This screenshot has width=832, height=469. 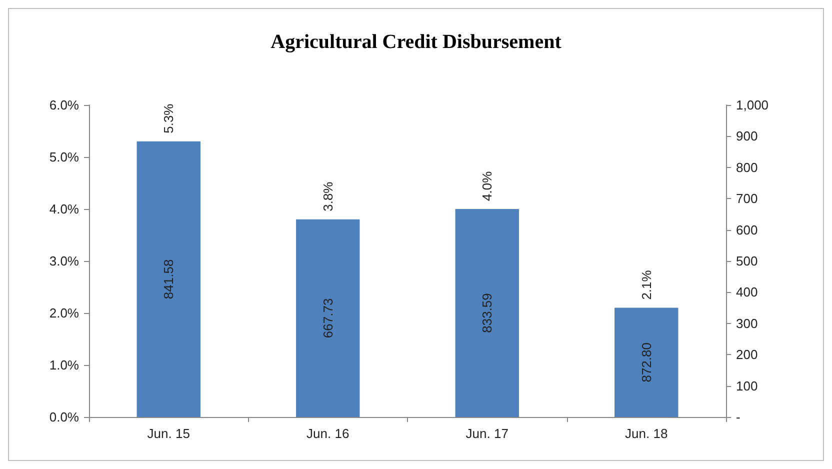 I want to click on annotation: 667.73, so click(x=328, y=318).